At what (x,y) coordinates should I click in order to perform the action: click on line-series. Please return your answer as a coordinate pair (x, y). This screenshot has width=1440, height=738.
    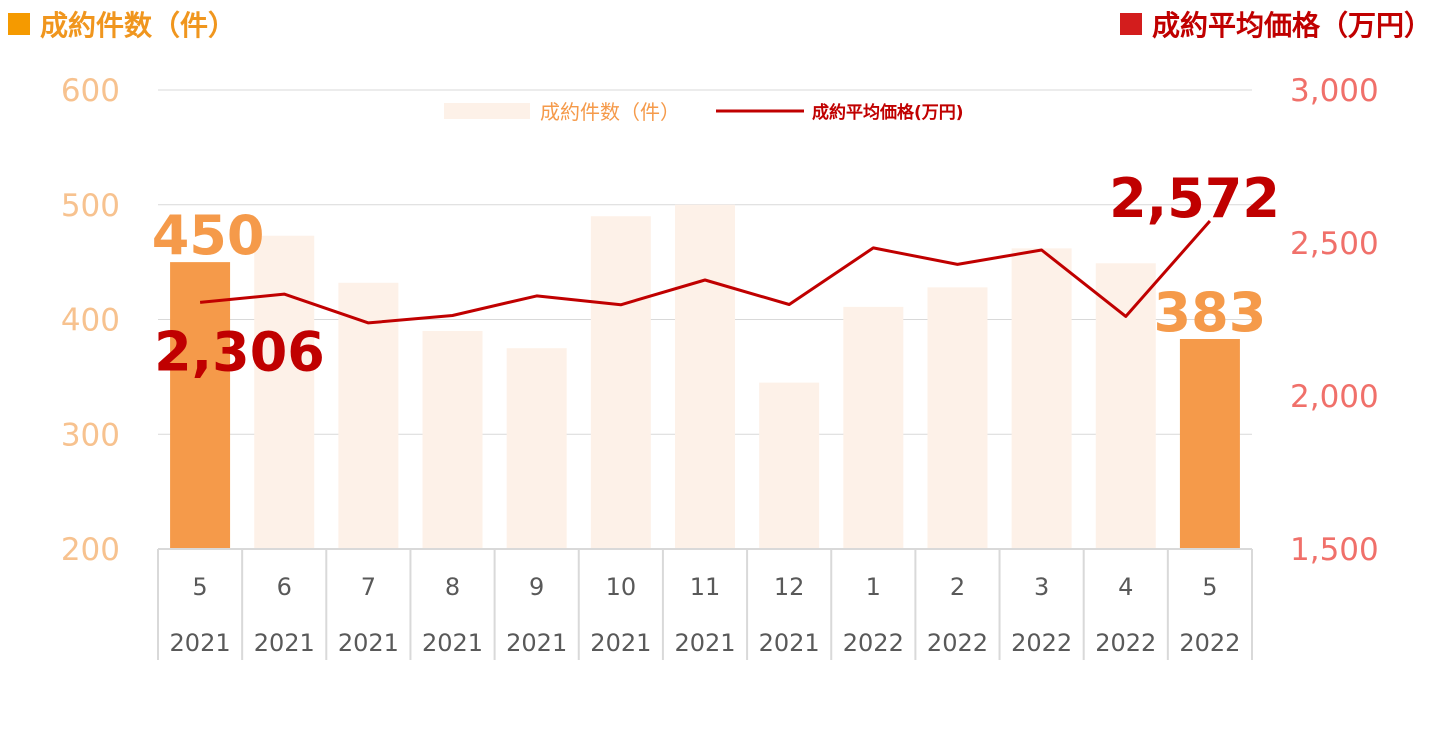
    Looking at the image, I should click on (705, 272).